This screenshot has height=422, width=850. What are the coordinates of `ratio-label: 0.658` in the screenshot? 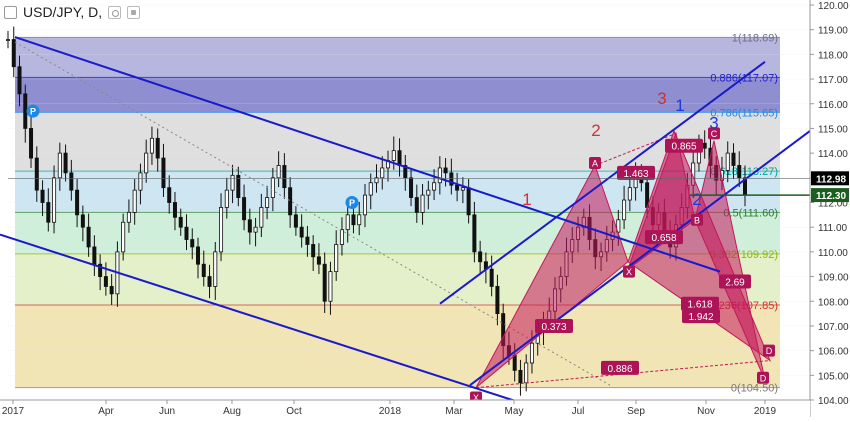 It's located at (663, 238).